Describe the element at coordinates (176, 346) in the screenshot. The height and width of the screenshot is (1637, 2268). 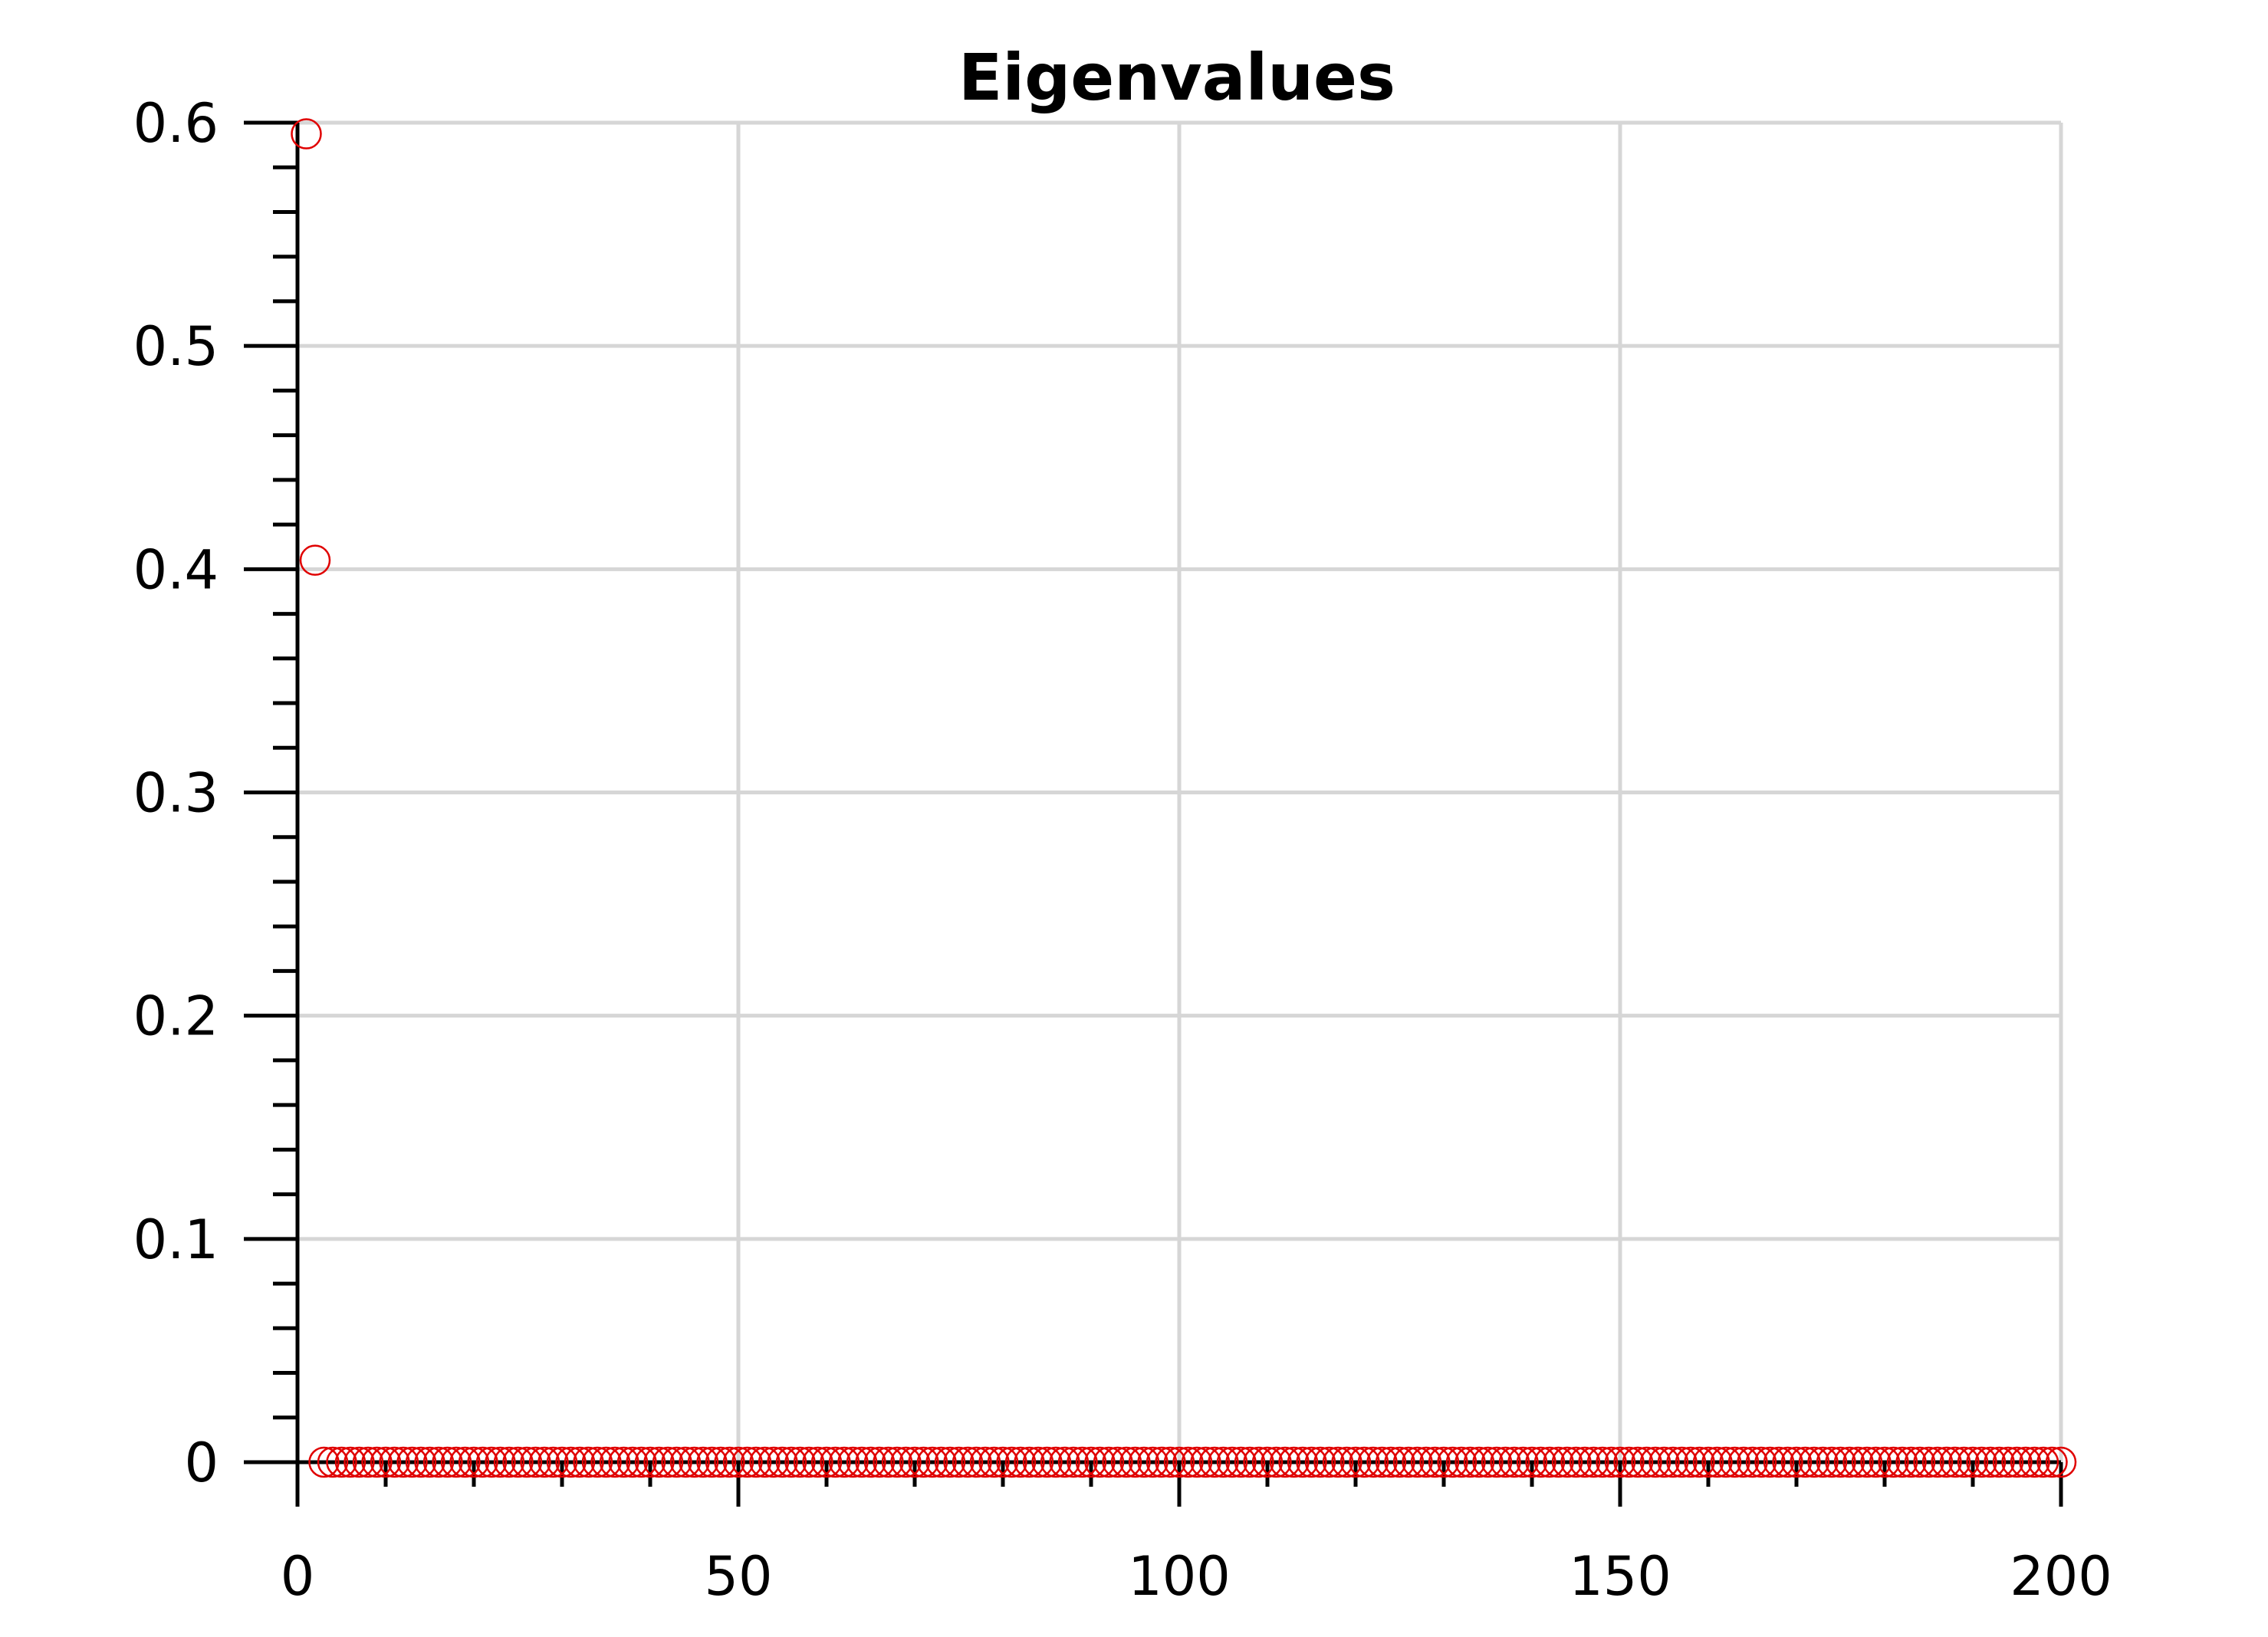
I see `y-tick-label: 0.5` at that location.